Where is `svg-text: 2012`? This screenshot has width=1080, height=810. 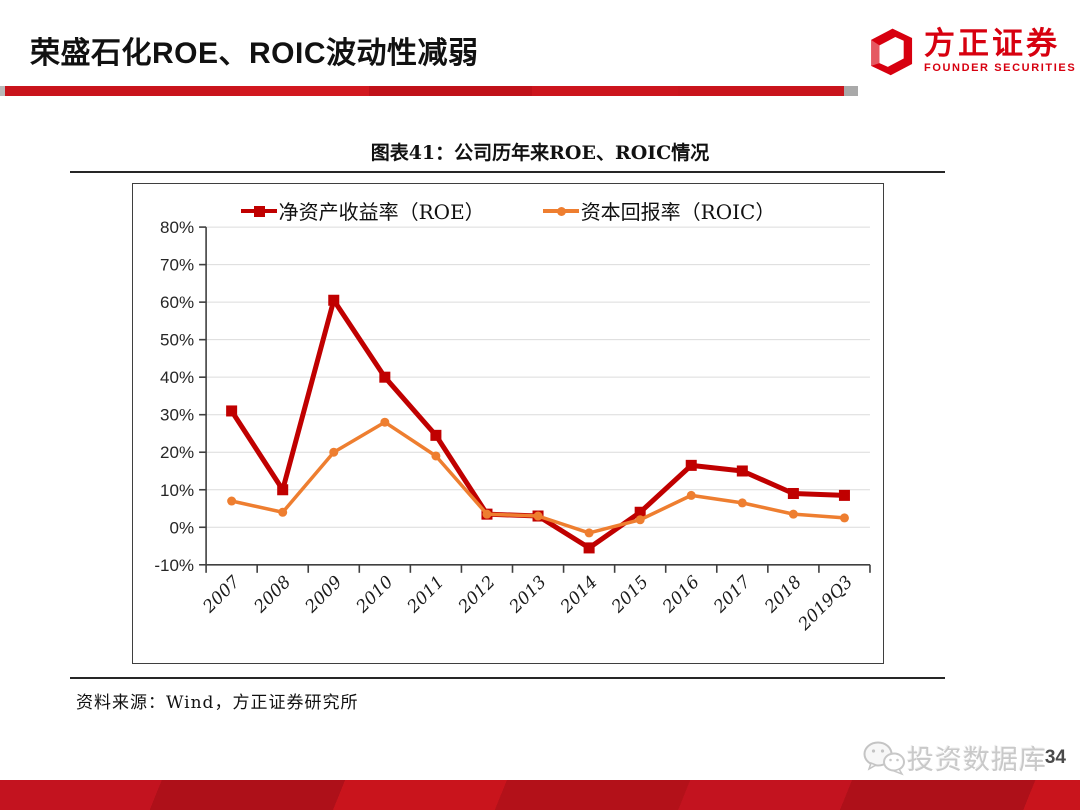 svg-text: 2012 is located at coordinates (476, 594).